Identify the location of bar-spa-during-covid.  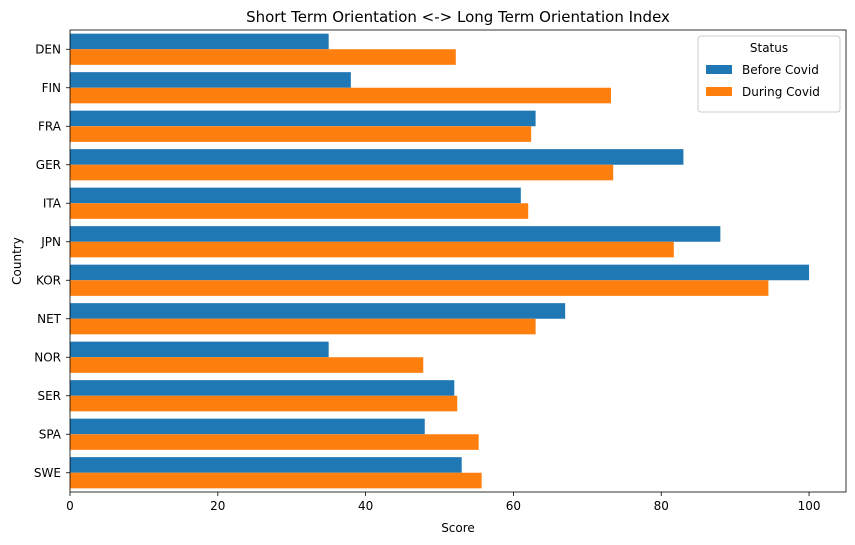
(274, 442).